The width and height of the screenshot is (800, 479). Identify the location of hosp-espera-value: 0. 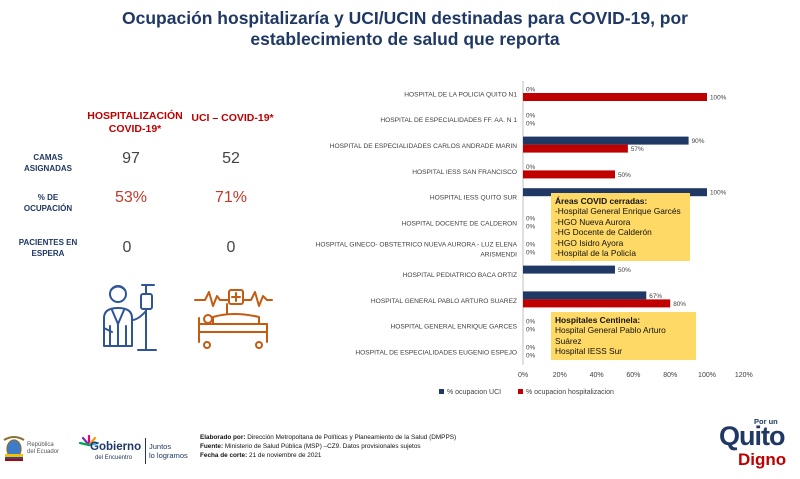
(127, 247).